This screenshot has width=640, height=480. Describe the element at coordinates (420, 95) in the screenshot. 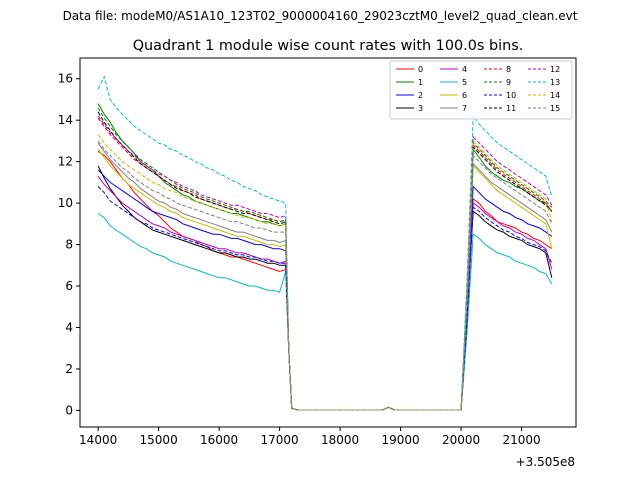

I see `legend-label-2: 2` at that location.